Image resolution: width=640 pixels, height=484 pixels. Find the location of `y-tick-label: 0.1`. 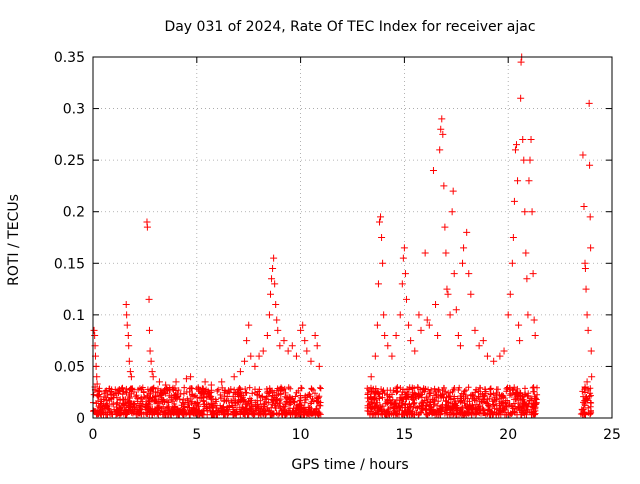

y-tick-label: 0.1 is located at coordinates (74, 316).